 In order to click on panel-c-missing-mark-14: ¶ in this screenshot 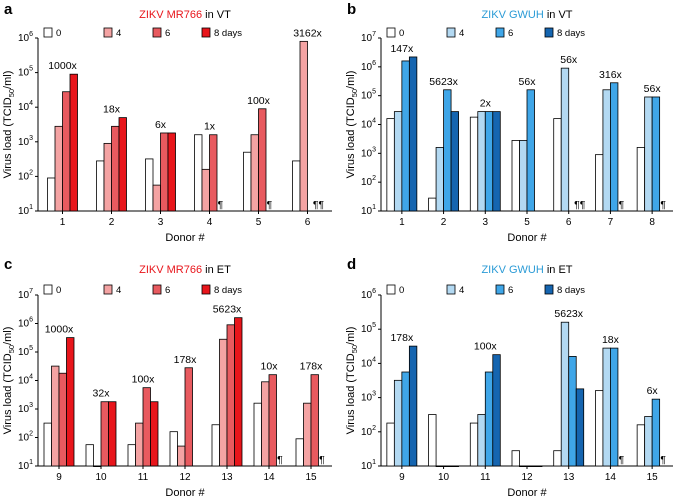, I will do `click(280, 460)`.